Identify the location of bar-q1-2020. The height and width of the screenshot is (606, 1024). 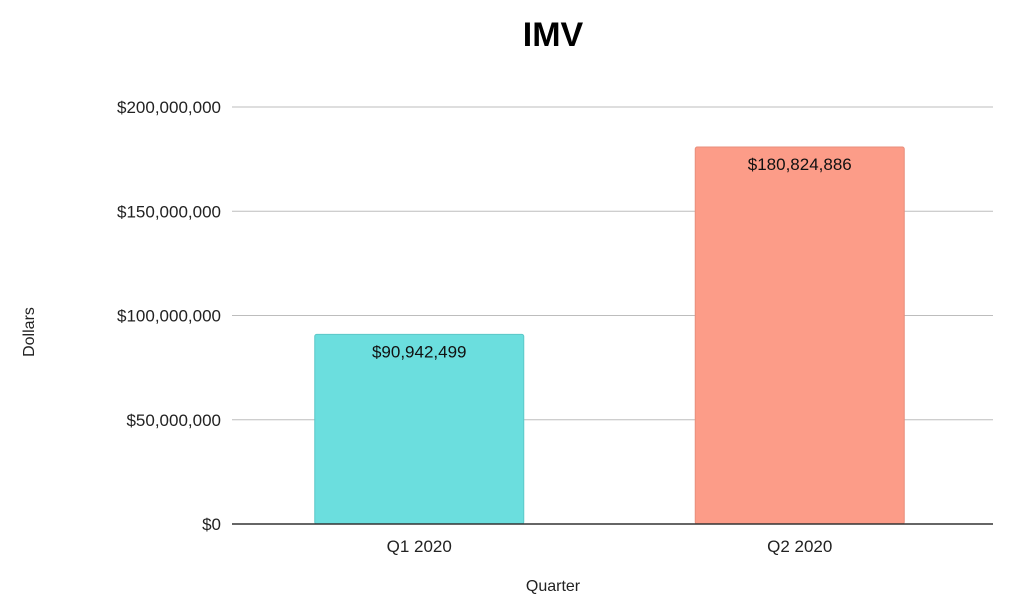
(419, 429).